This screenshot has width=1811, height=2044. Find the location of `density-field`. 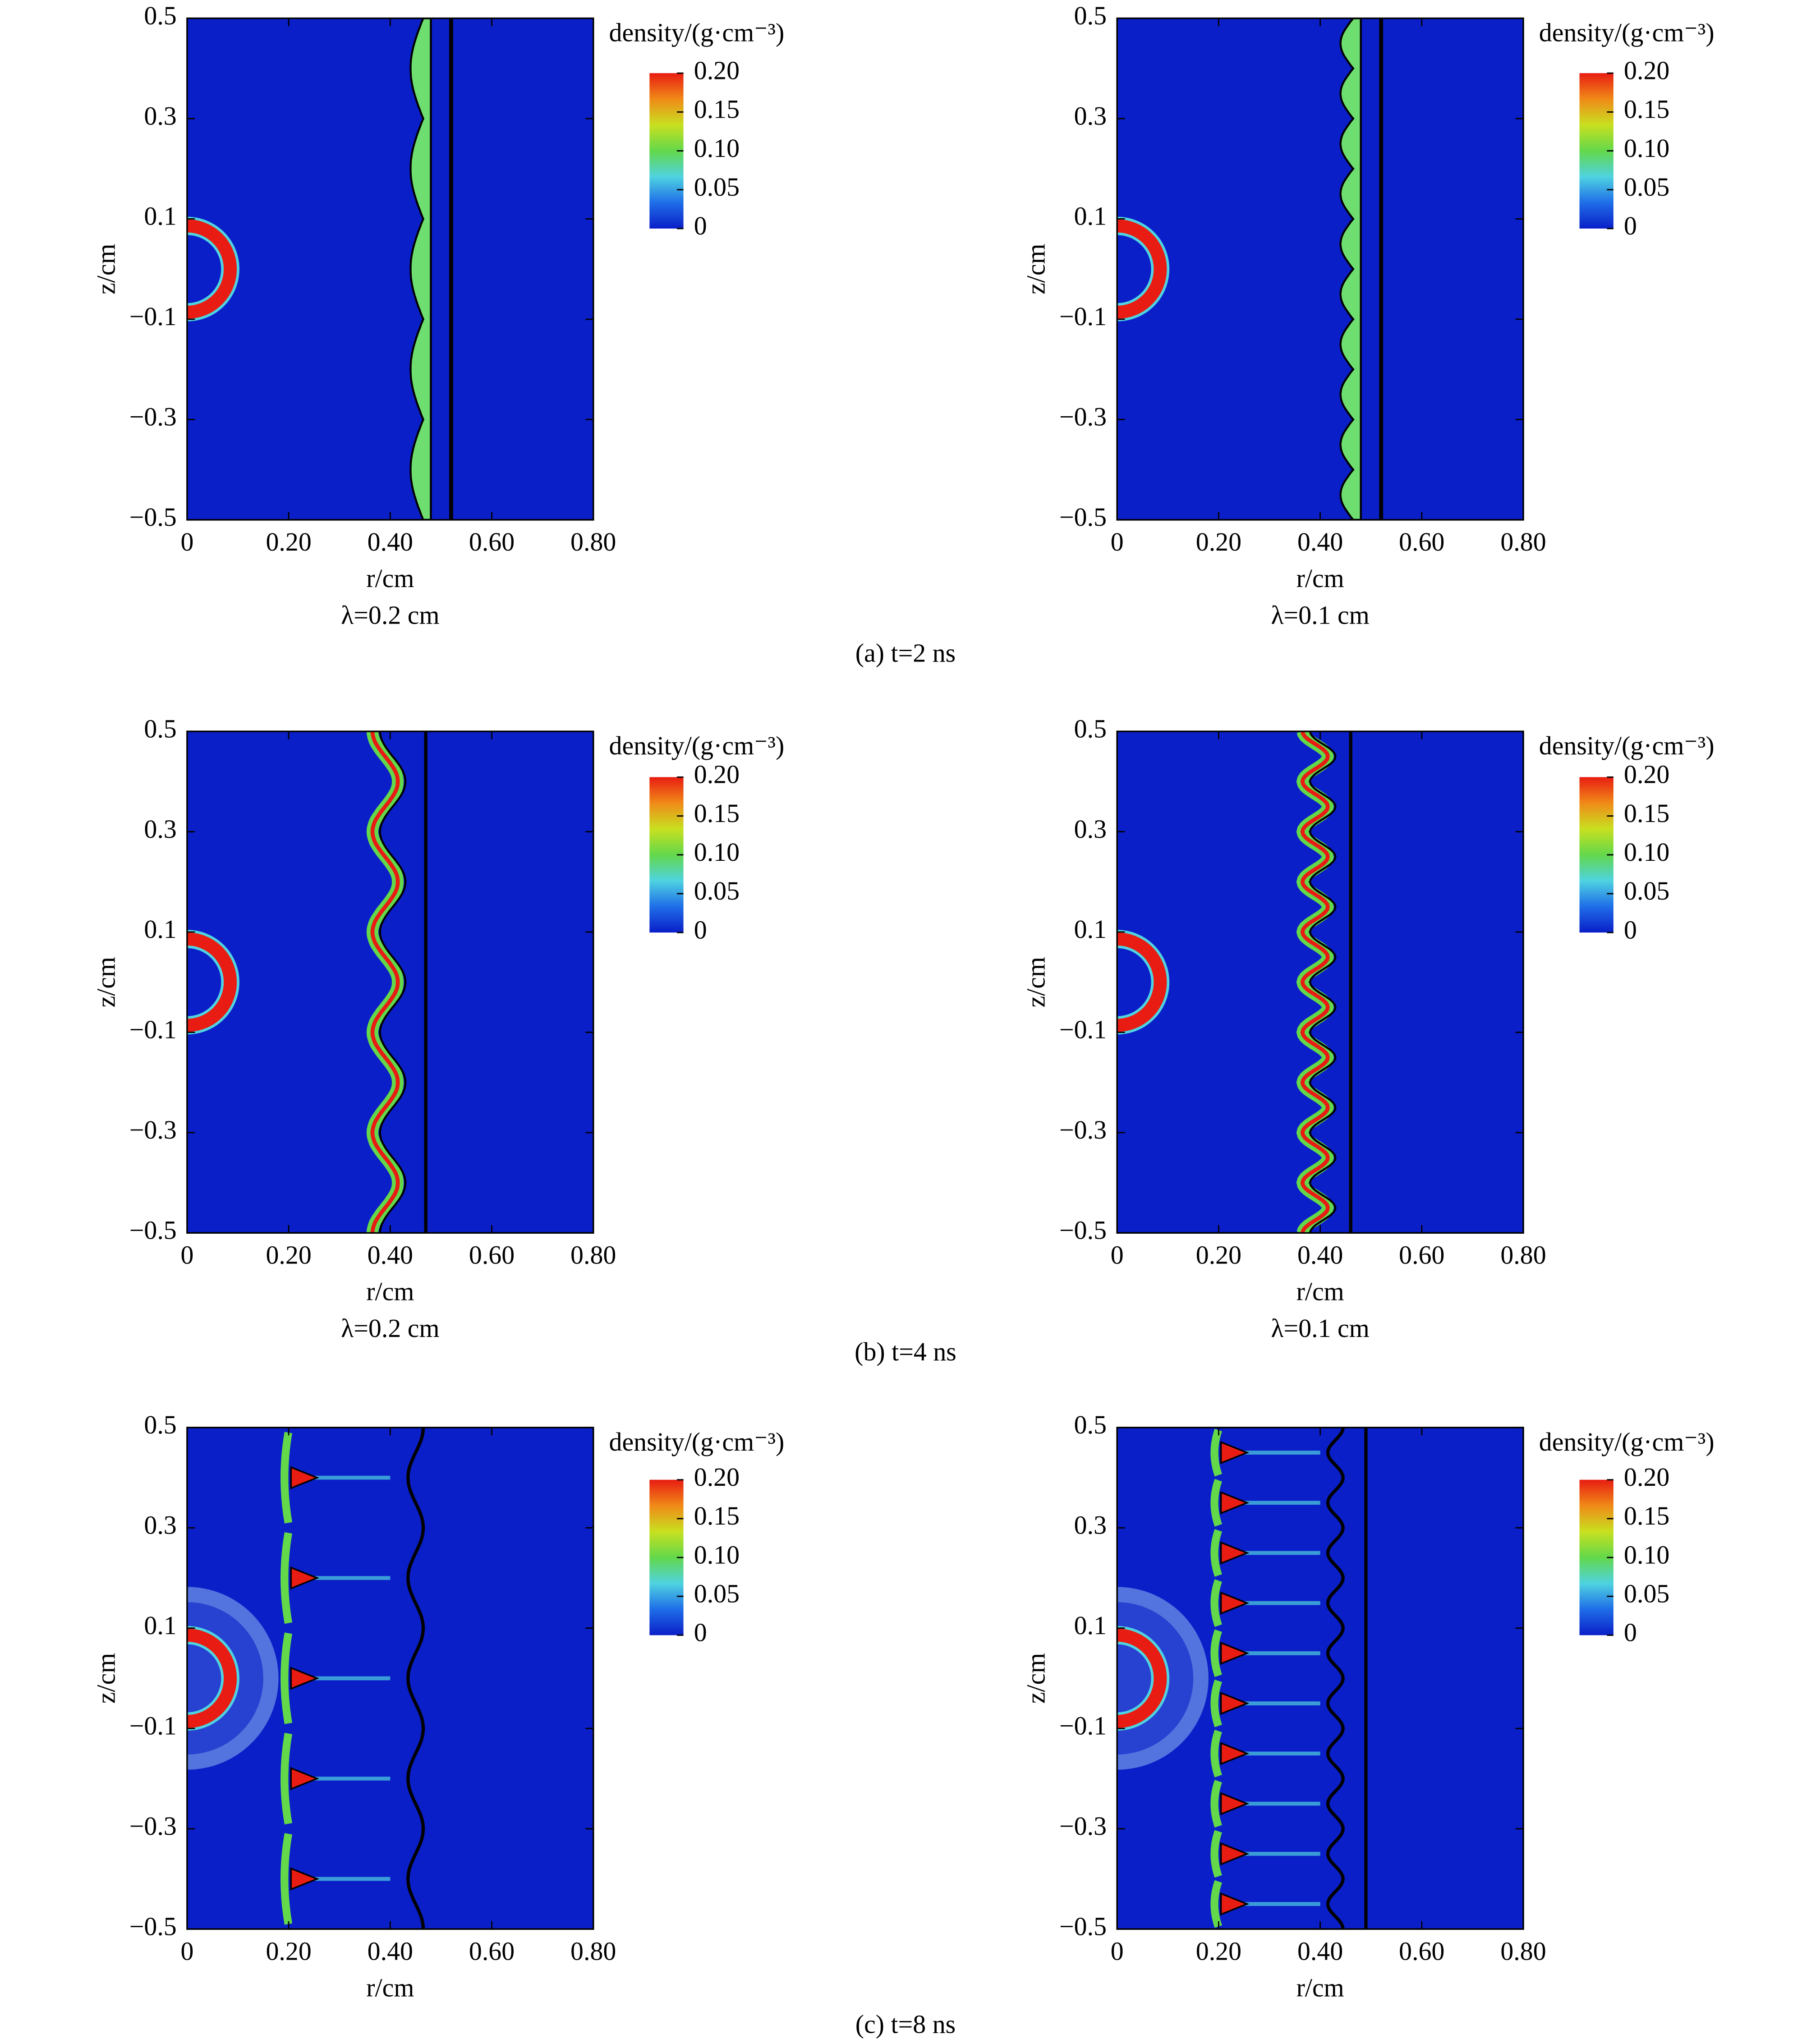

density-field is located at coordinates (1321, 982).